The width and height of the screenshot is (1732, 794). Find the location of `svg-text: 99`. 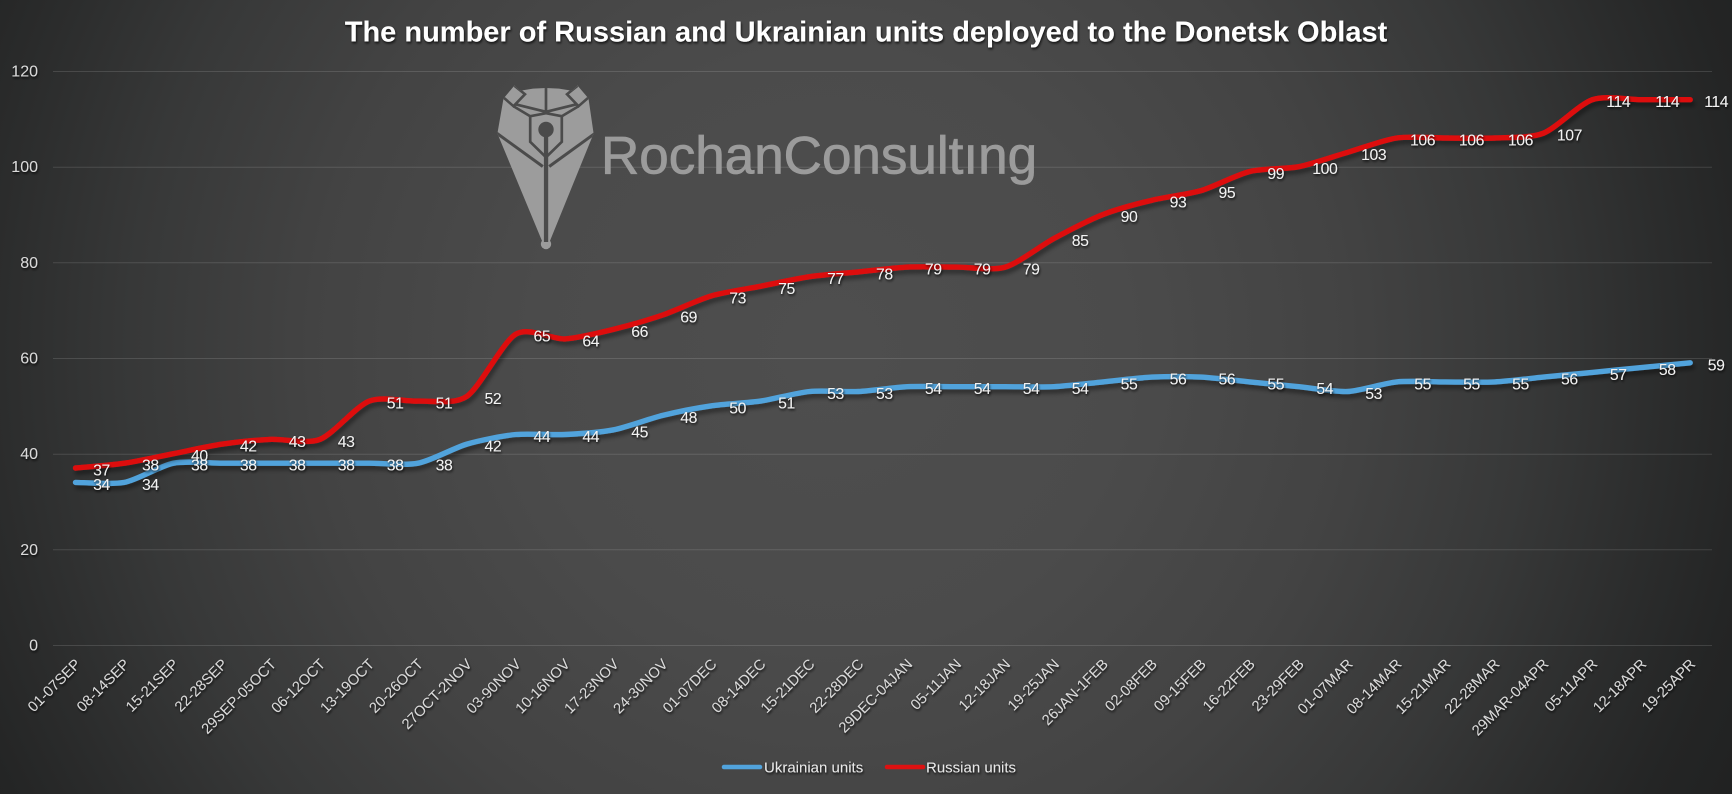

svg-text: 99 is located at coordinates (1275, 174).